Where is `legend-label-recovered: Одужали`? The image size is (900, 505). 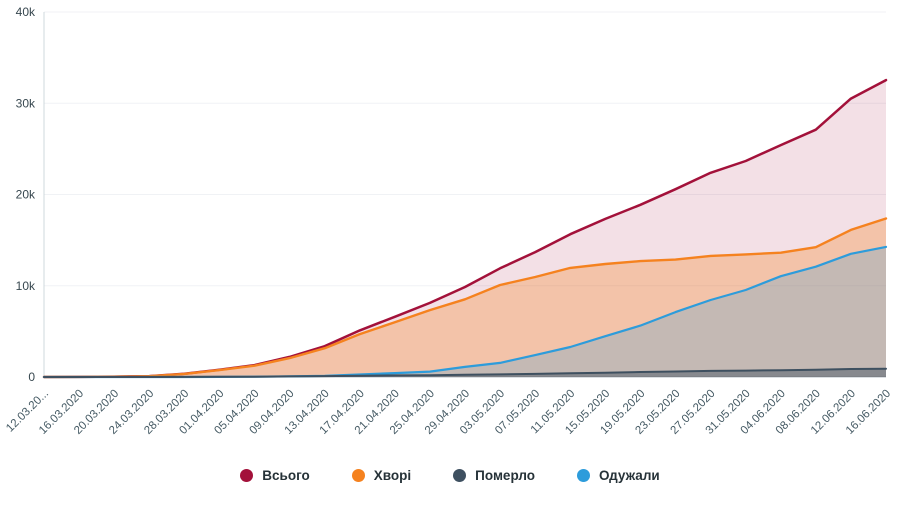
legend-label-recovered: Одужали is located at coordinates (629, 475).